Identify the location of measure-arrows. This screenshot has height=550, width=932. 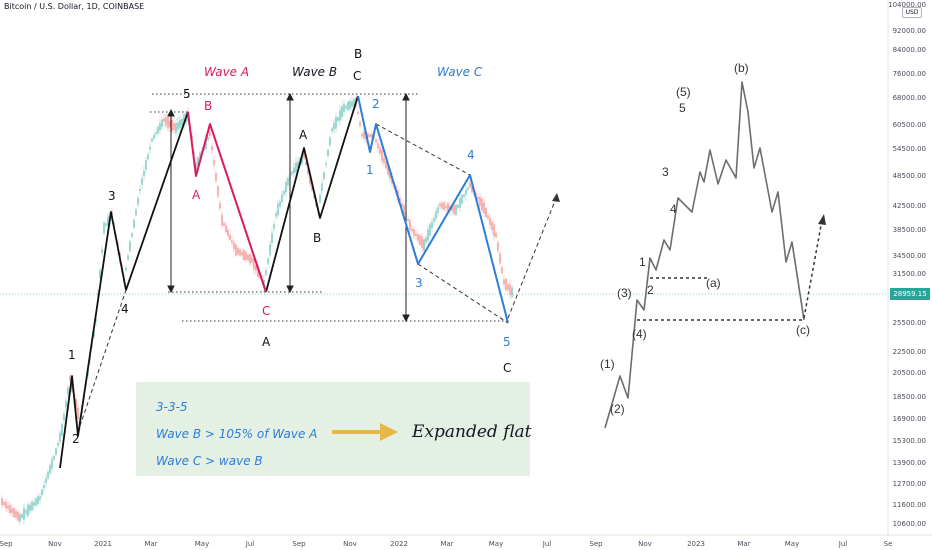
(288, 207).